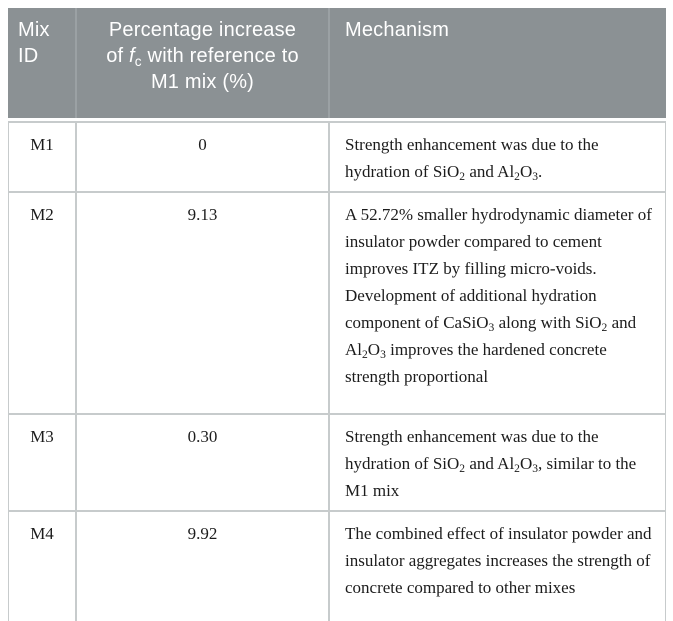 Image resolution: width=673 pixels, height=621 pixels. I want to click on cell-percentage-value: 0.30, so click(203, 462).